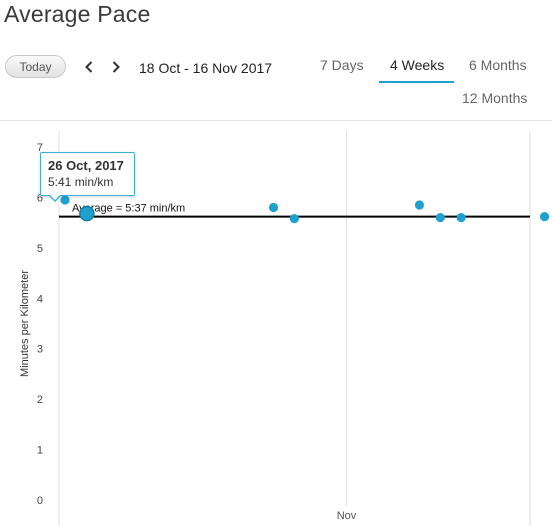 The image size is (552, 526). What do you see at coordinates (342, 65) in the screenshot?
I see `tab-7-days: 7 Days` at bounding box center [342, 65].